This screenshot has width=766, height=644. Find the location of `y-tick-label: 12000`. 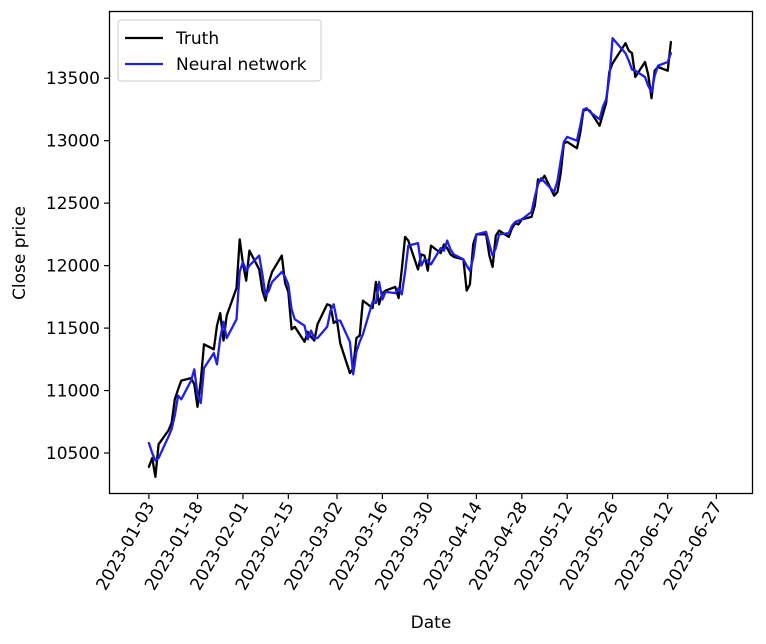

y-tick-label: 12000 is located at coordinates (73, 267).